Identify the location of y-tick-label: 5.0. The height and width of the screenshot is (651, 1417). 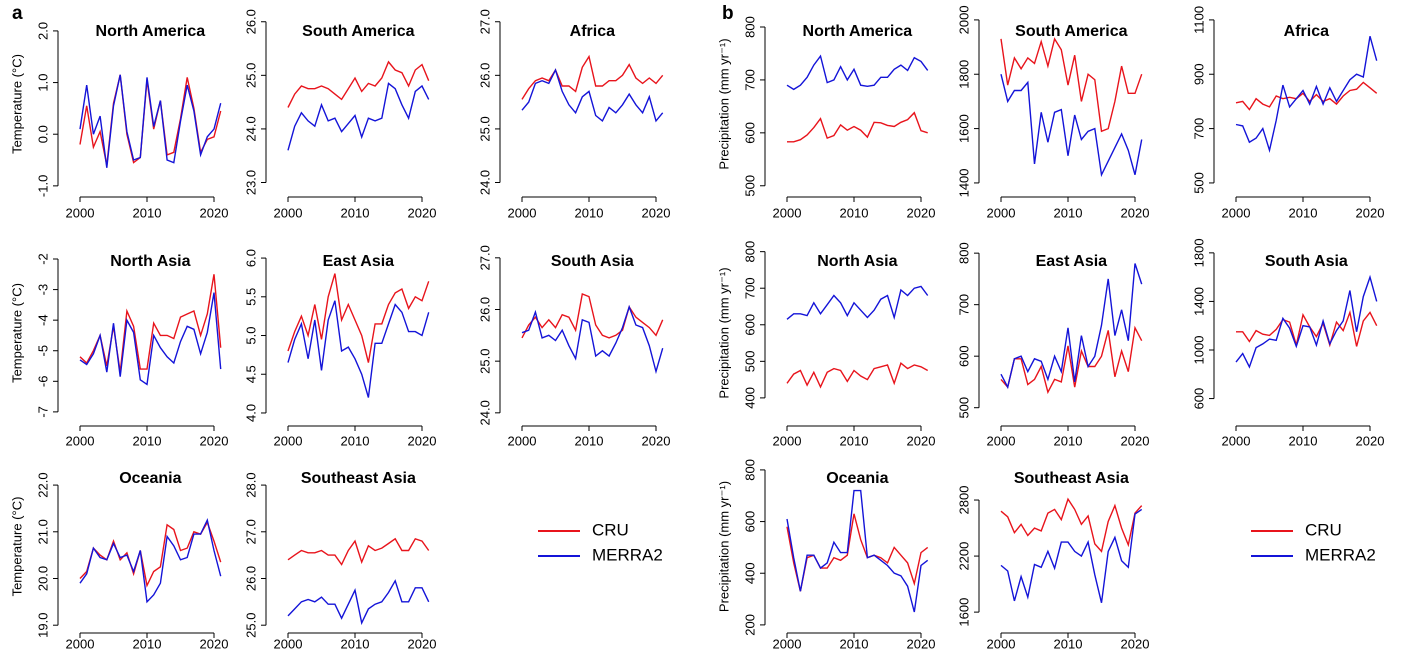
(250, 335).